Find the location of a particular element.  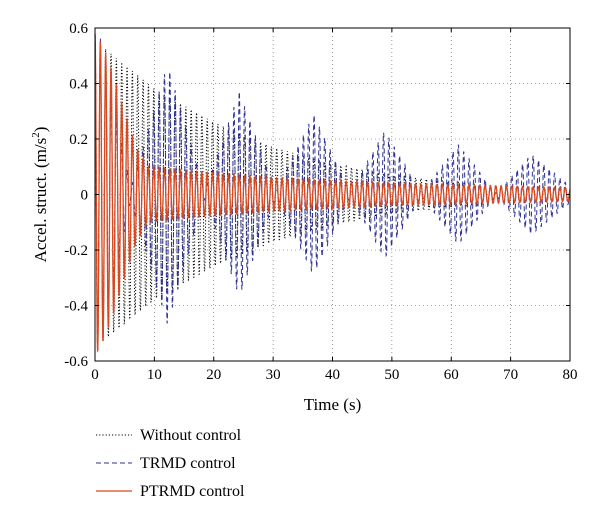

legend-label-ptrmd-control: PTRMD control is located at coordinates (192, 491).